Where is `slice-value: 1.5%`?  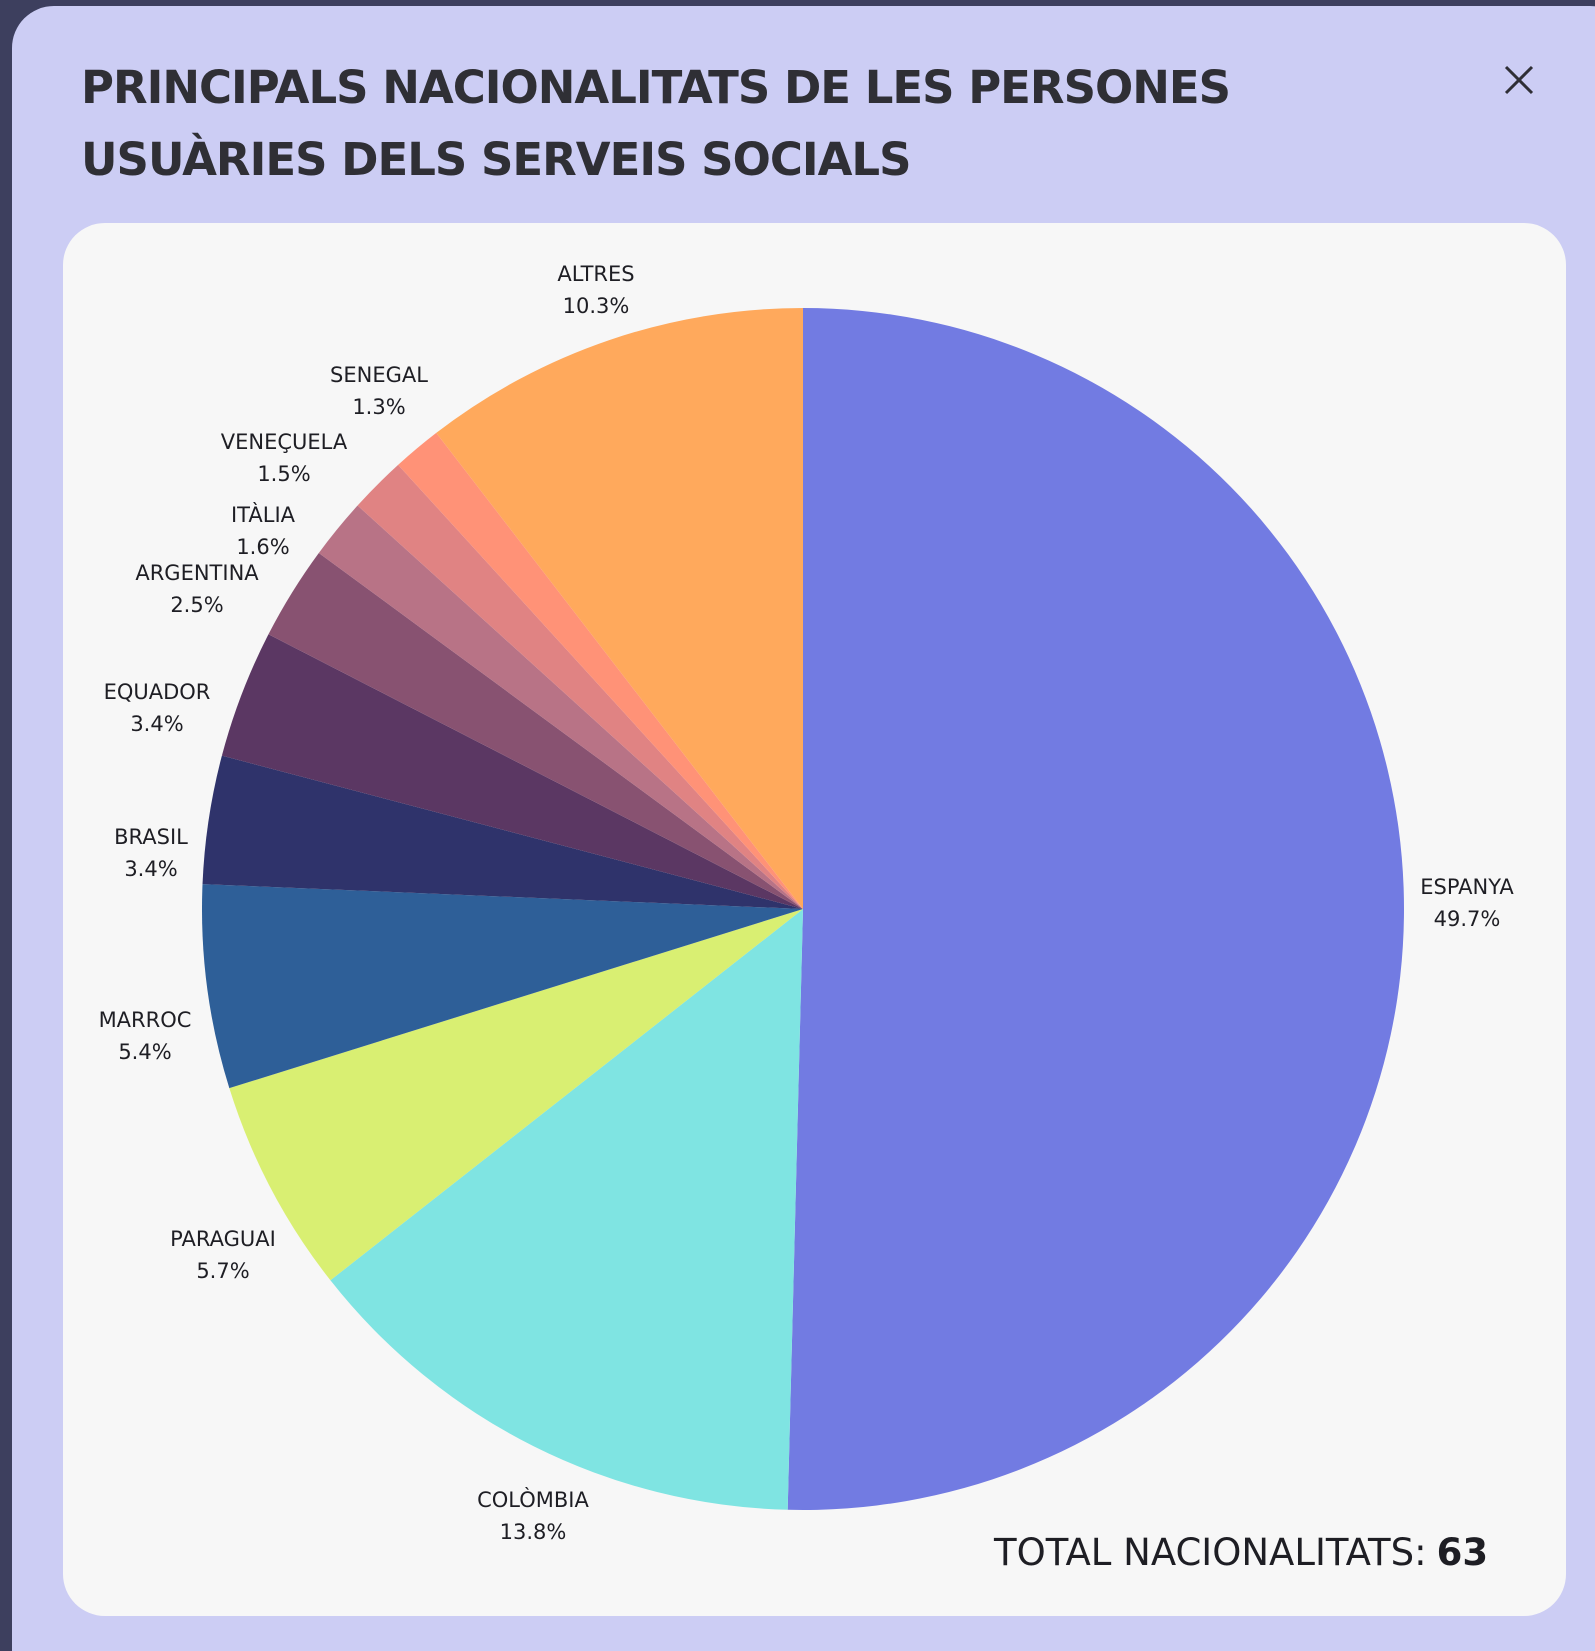 slice-value: 1.5% is located at coordinates (283, 474).